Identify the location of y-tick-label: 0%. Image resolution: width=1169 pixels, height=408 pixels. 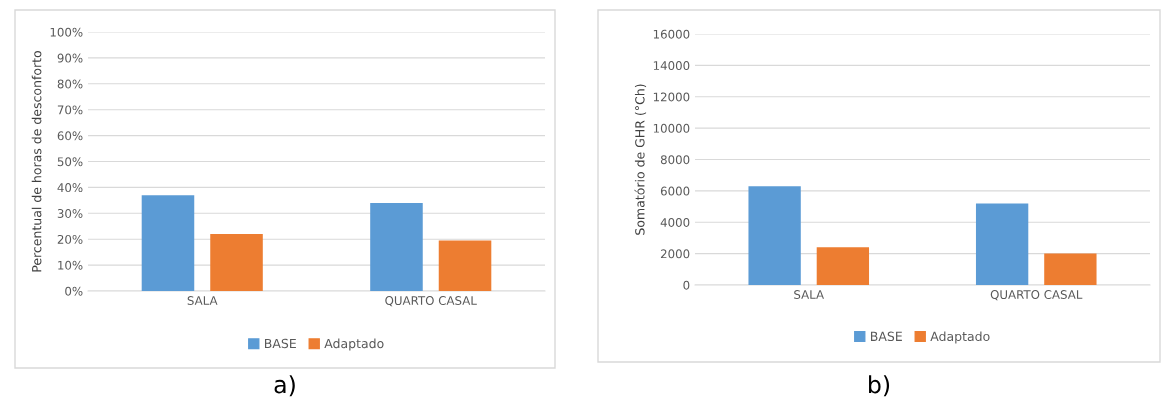
(74, 291).